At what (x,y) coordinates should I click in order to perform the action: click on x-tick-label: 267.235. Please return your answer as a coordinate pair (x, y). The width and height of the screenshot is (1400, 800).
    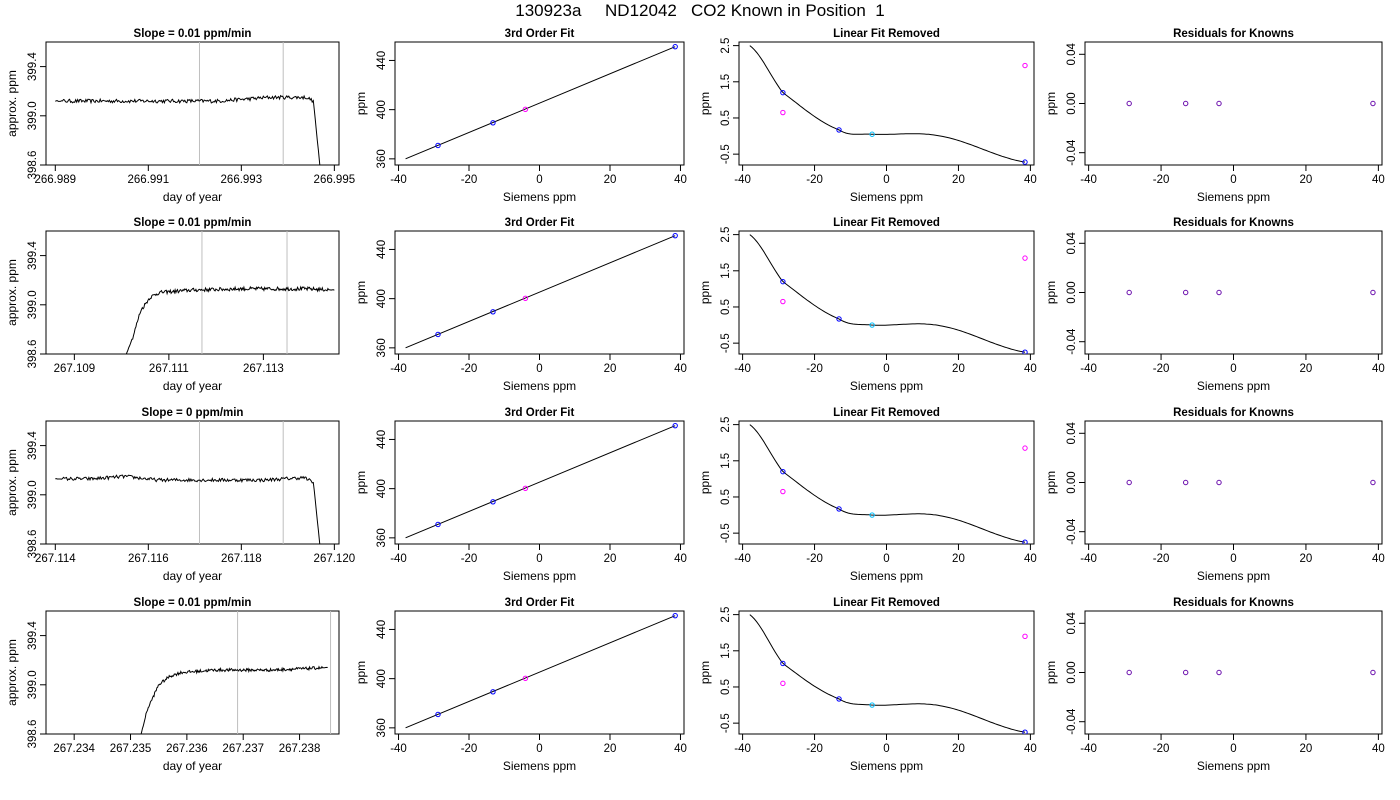
    Looking at the image, I should click on (131, 749).